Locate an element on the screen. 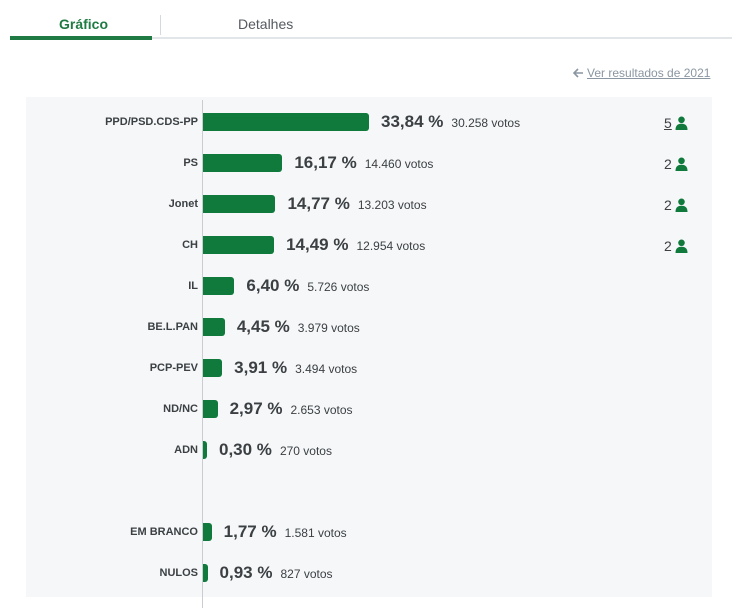 The width and height of the screenshot is (732, 611). percentage-label: 16,17 % is located at coordinates (325, 162).